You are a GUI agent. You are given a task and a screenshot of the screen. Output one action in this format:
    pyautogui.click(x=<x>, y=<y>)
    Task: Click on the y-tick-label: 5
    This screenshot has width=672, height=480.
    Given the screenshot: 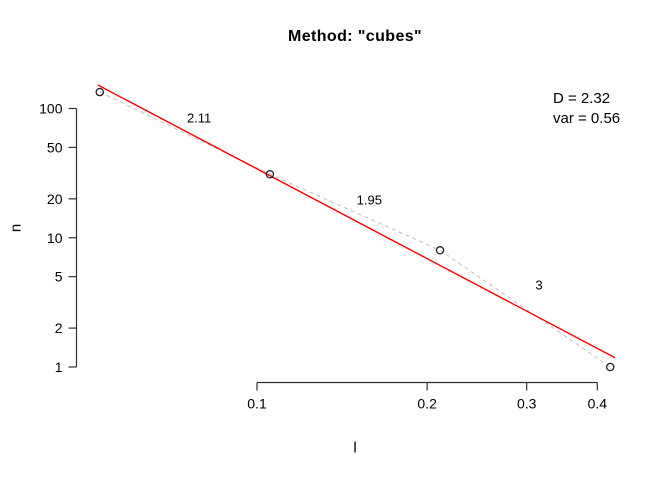 What is the action you would take?
    pyautogui.click(x=59, y=277)
    